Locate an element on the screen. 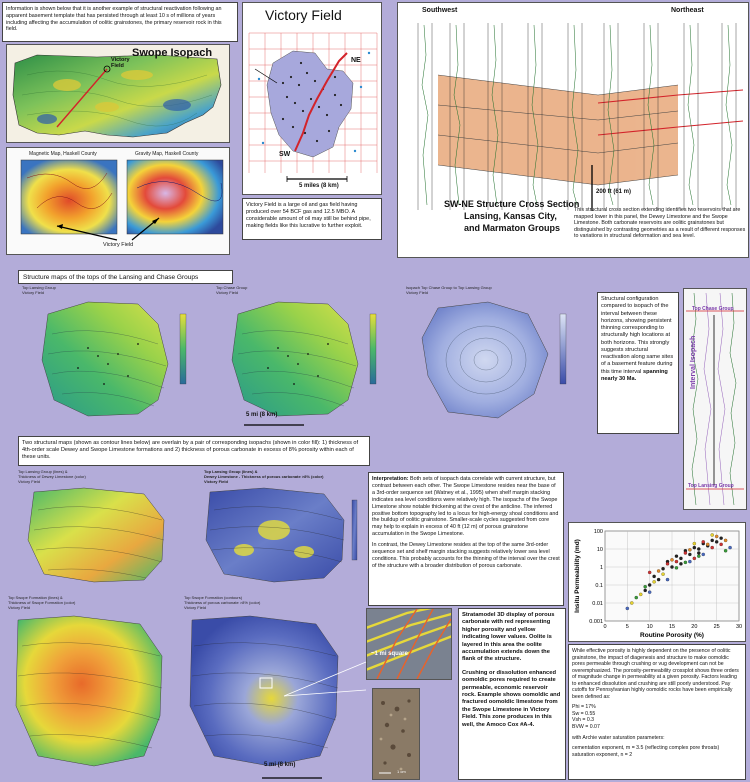  pointer-lines is located at coordinates (325, 679).